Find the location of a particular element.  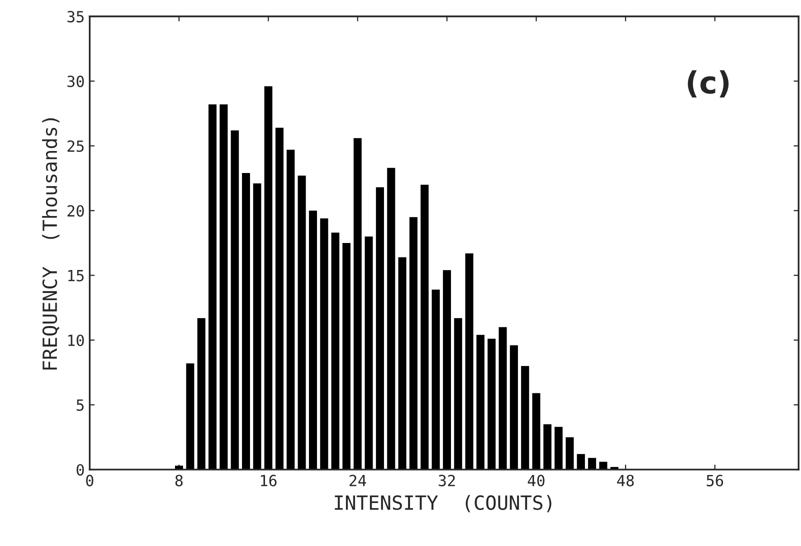

x-tick-label: 40 is located at coordinates (536, 480).